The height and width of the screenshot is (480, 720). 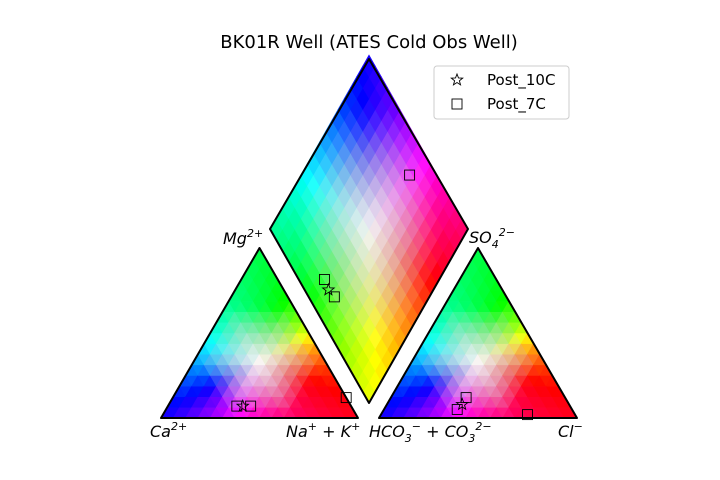 I want to click on legend-marker-post-7c, so click(x=457, y=104).